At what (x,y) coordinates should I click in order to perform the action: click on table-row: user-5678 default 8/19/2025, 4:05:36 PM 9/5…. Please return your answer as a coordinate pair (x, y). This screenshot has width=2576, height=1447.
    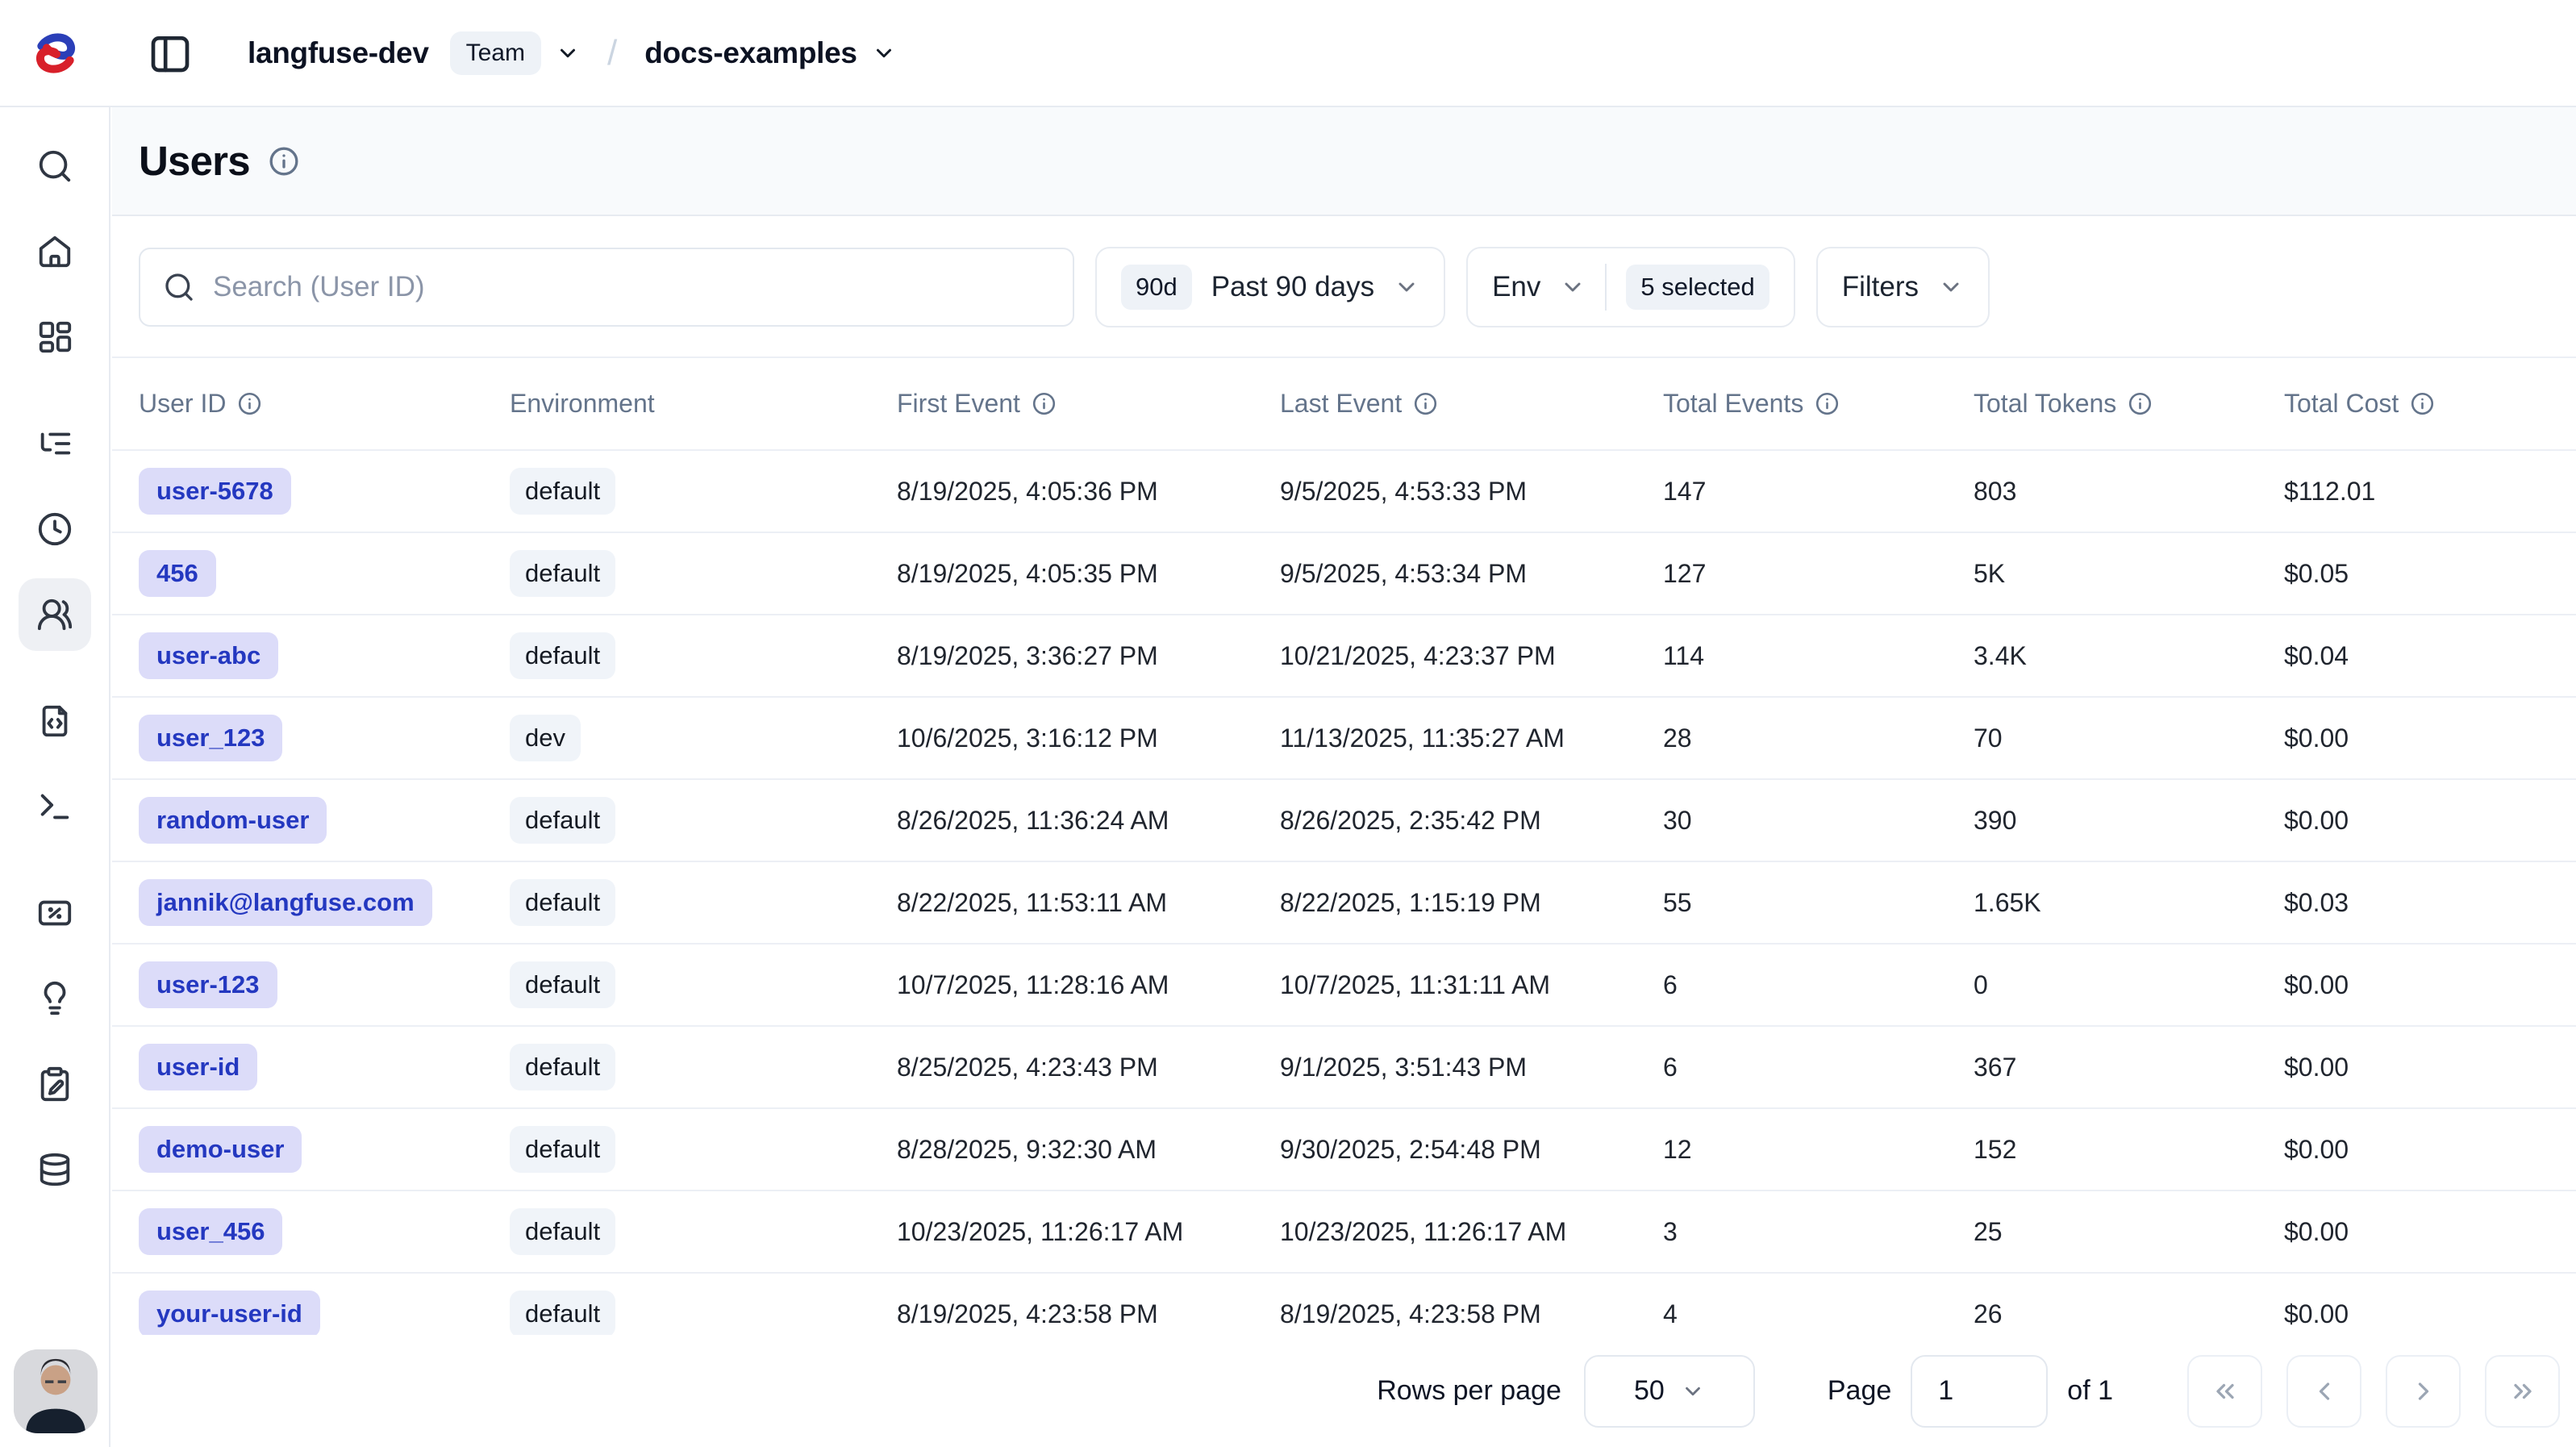
    Looking at the image, I should click on (1344, 490).